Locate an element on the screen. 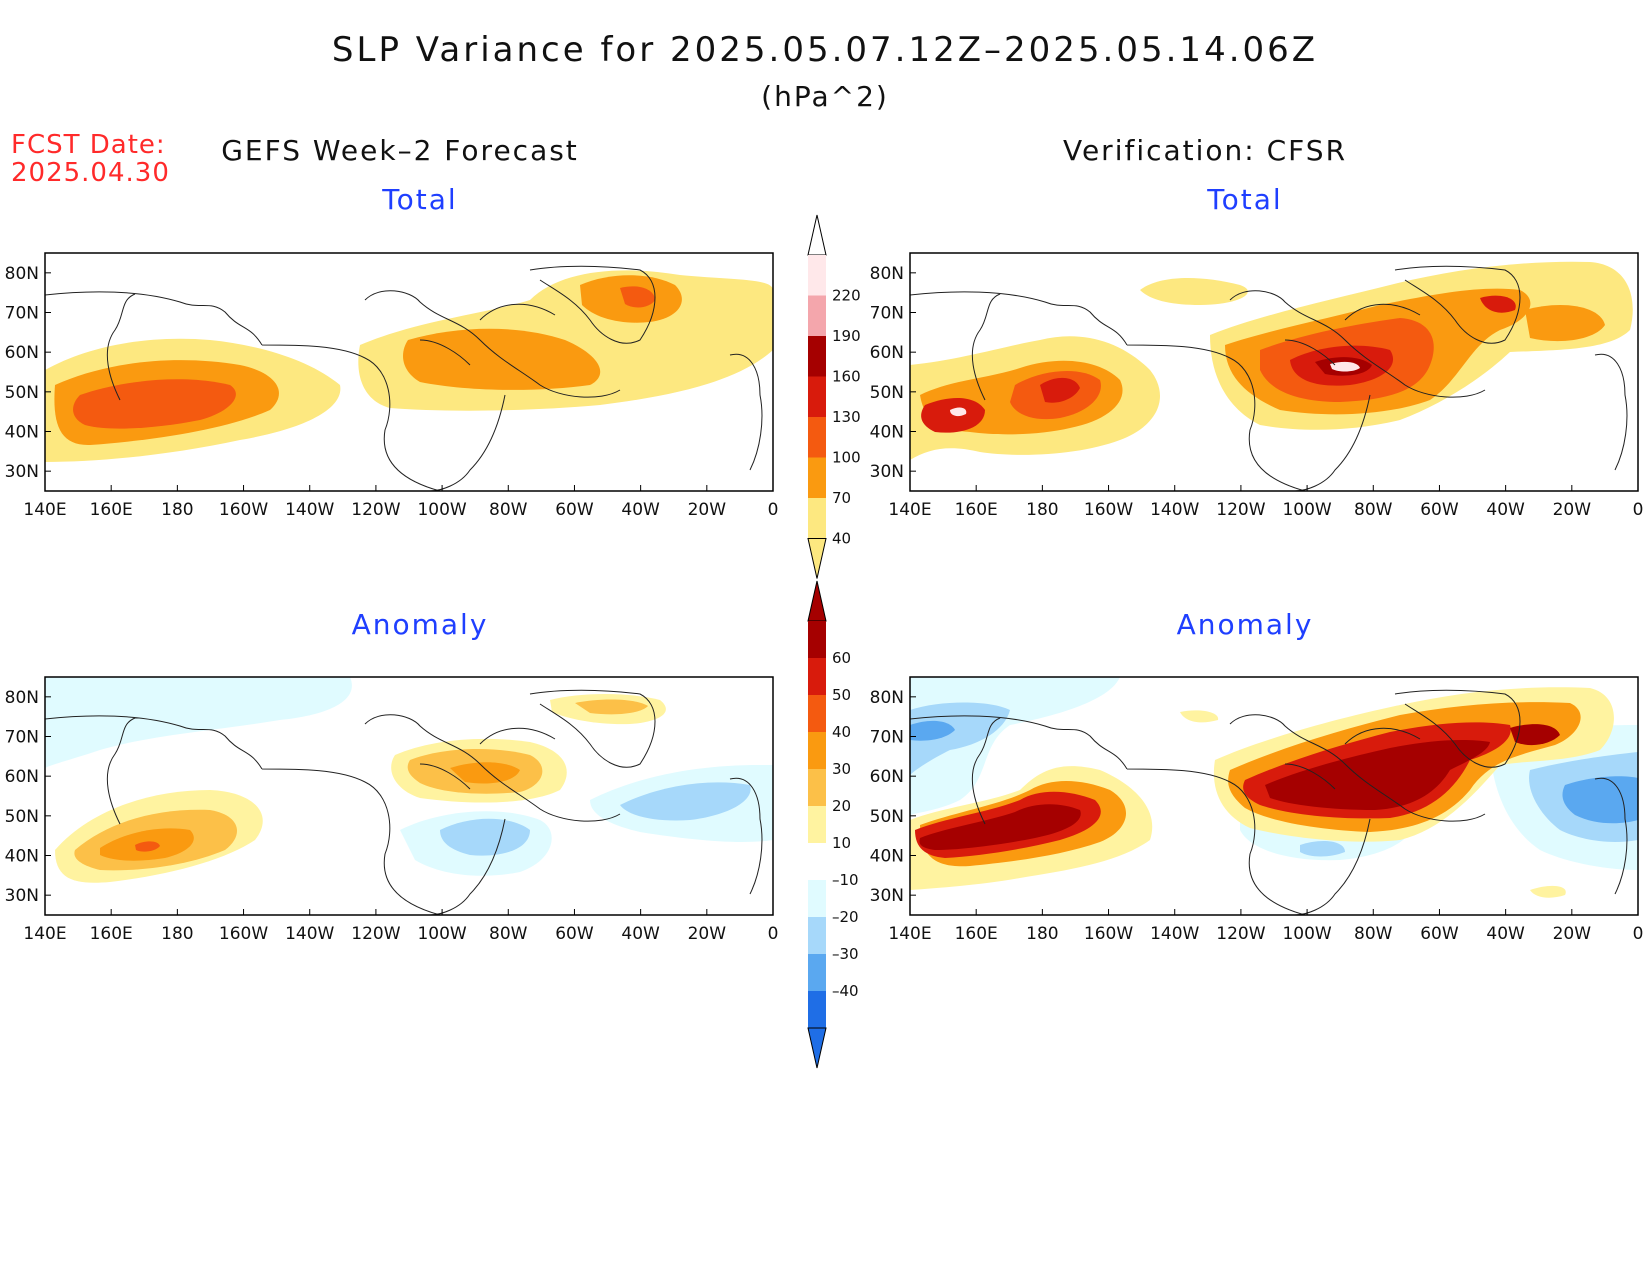  gefs-anomaly-frame is located at coordinates (409, 796).